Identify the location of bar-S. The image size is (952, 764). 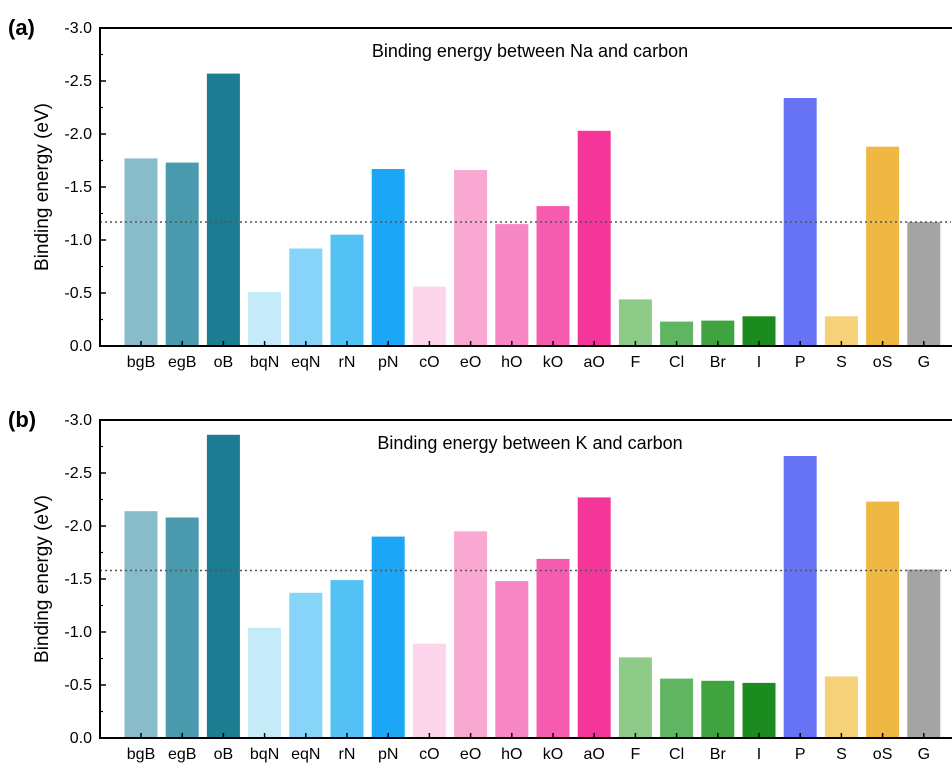
(841, 707).